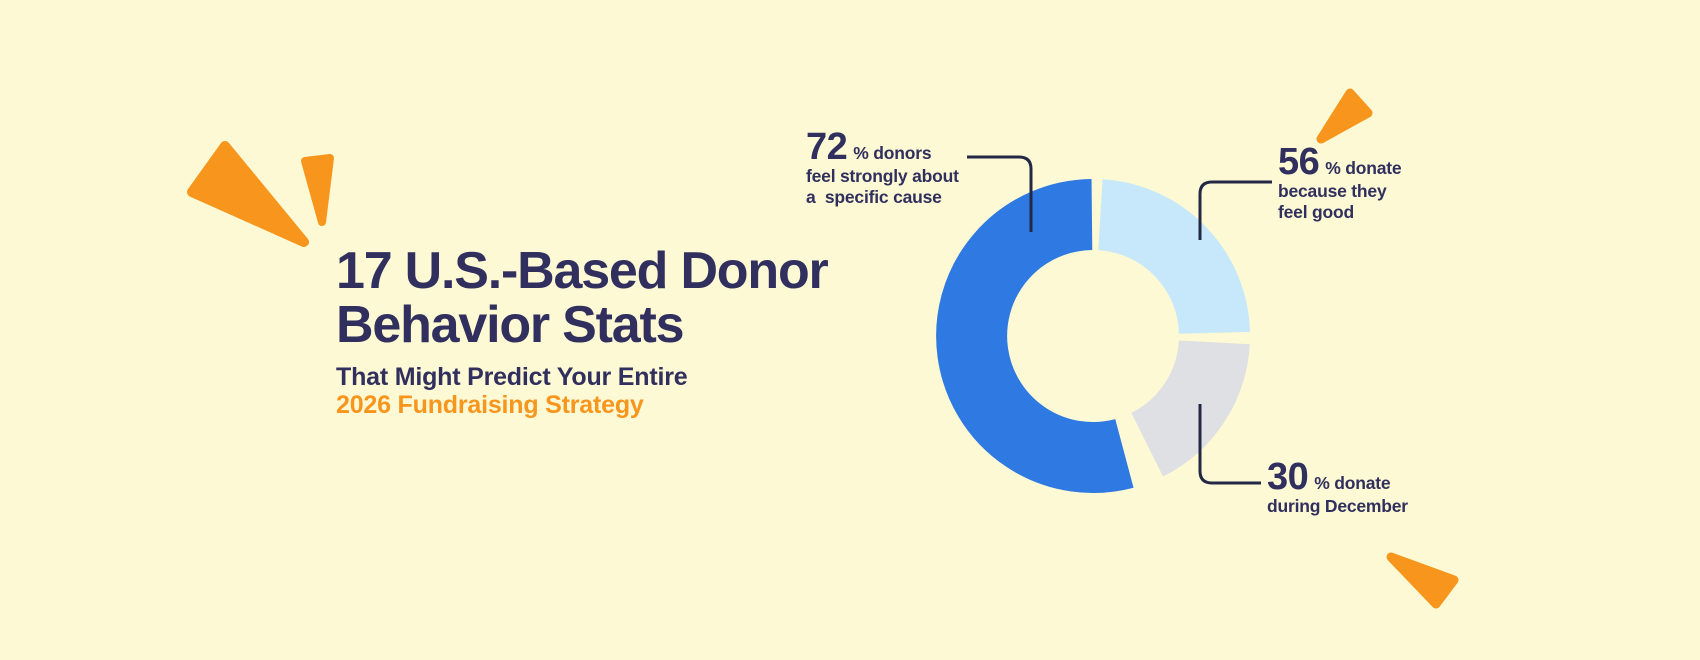 This screenshot has width=1700, height=660. What do you see at coordinates (582, 271) in the screenshot?
I see `page-title-line-1: 17 U.S.-Based Donor` at bounding box center [582, 271].